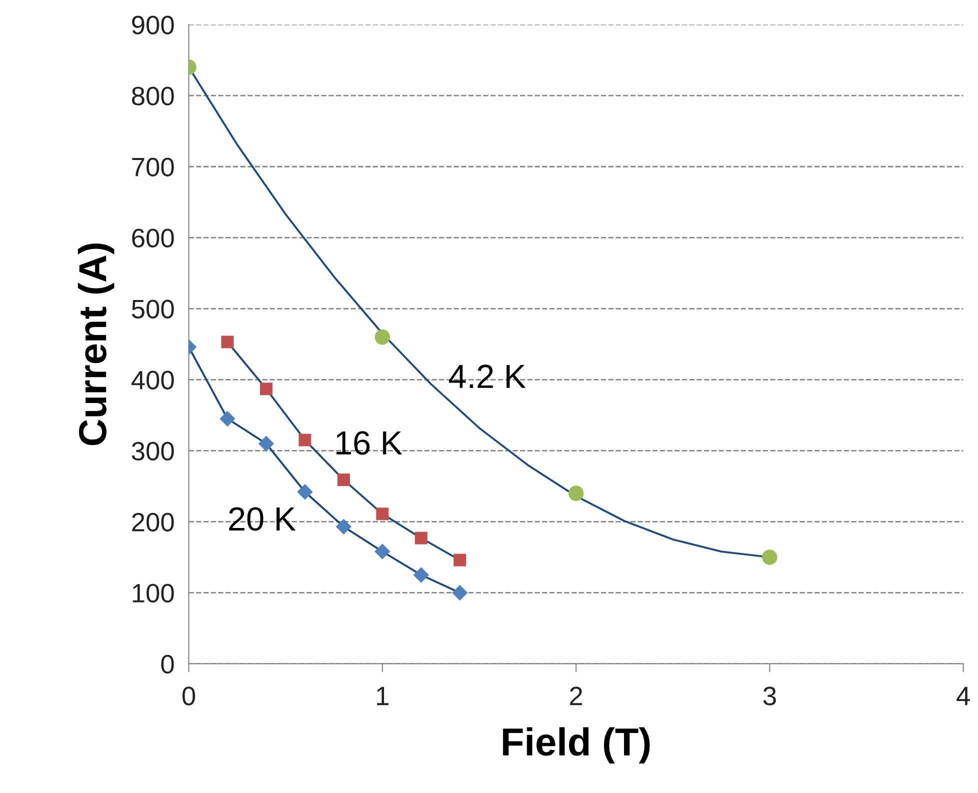 The image size is (978, 793). I want to click on y-tick-label: 0, so click(167, 664).